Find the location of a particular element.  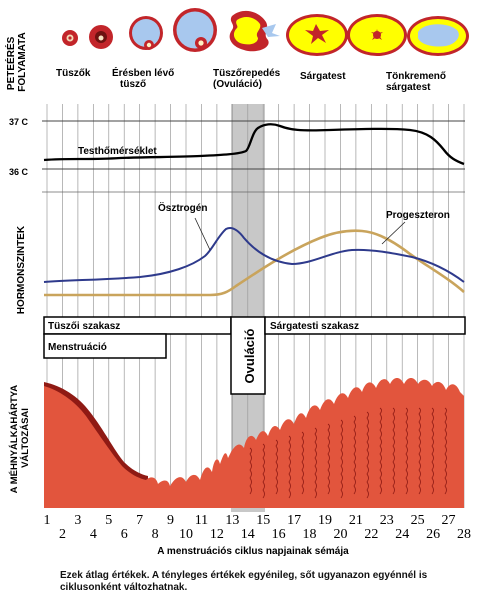

day-label-27: 27 is located at coordinates (449, 520).